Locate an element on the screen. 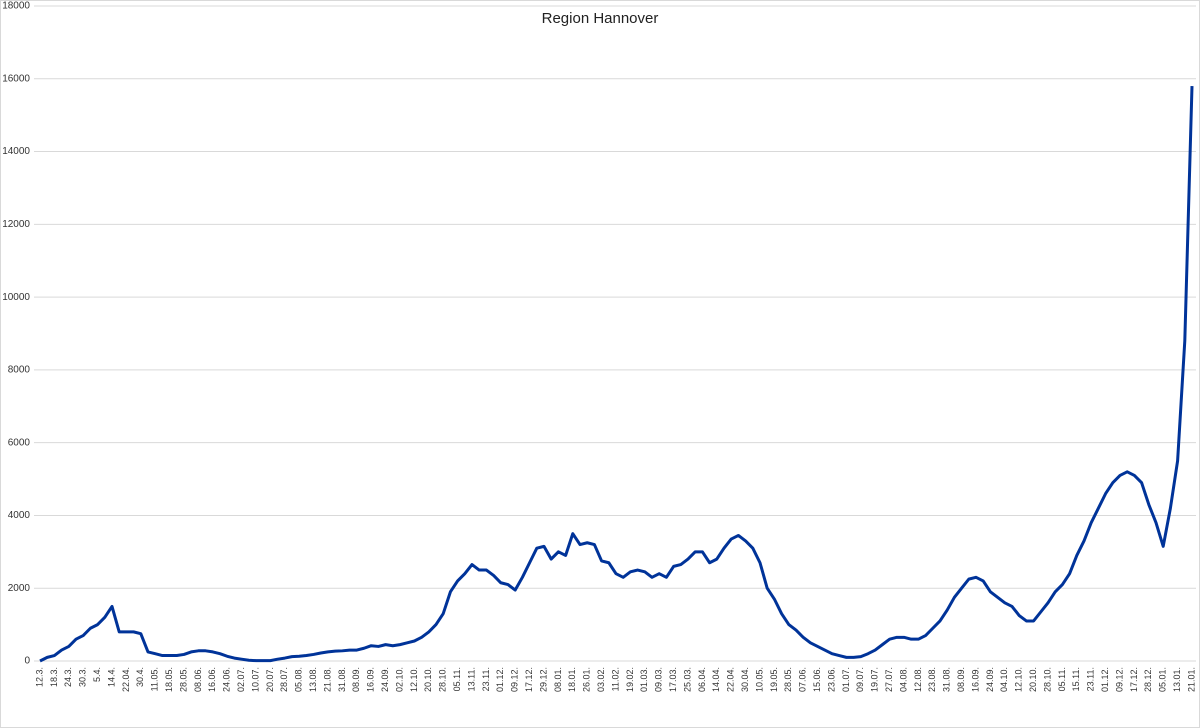  x-tick-label: 12.08. is located at coordinates (918, 679).